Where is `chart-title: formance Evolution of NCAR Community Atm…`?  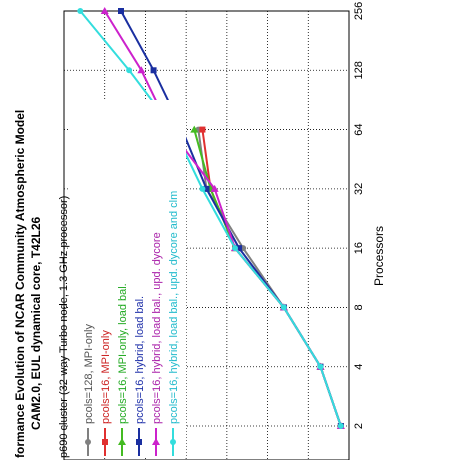
chart-title: formance Evolution of NCAR Community Atm… is located at coordinates (41, 284).